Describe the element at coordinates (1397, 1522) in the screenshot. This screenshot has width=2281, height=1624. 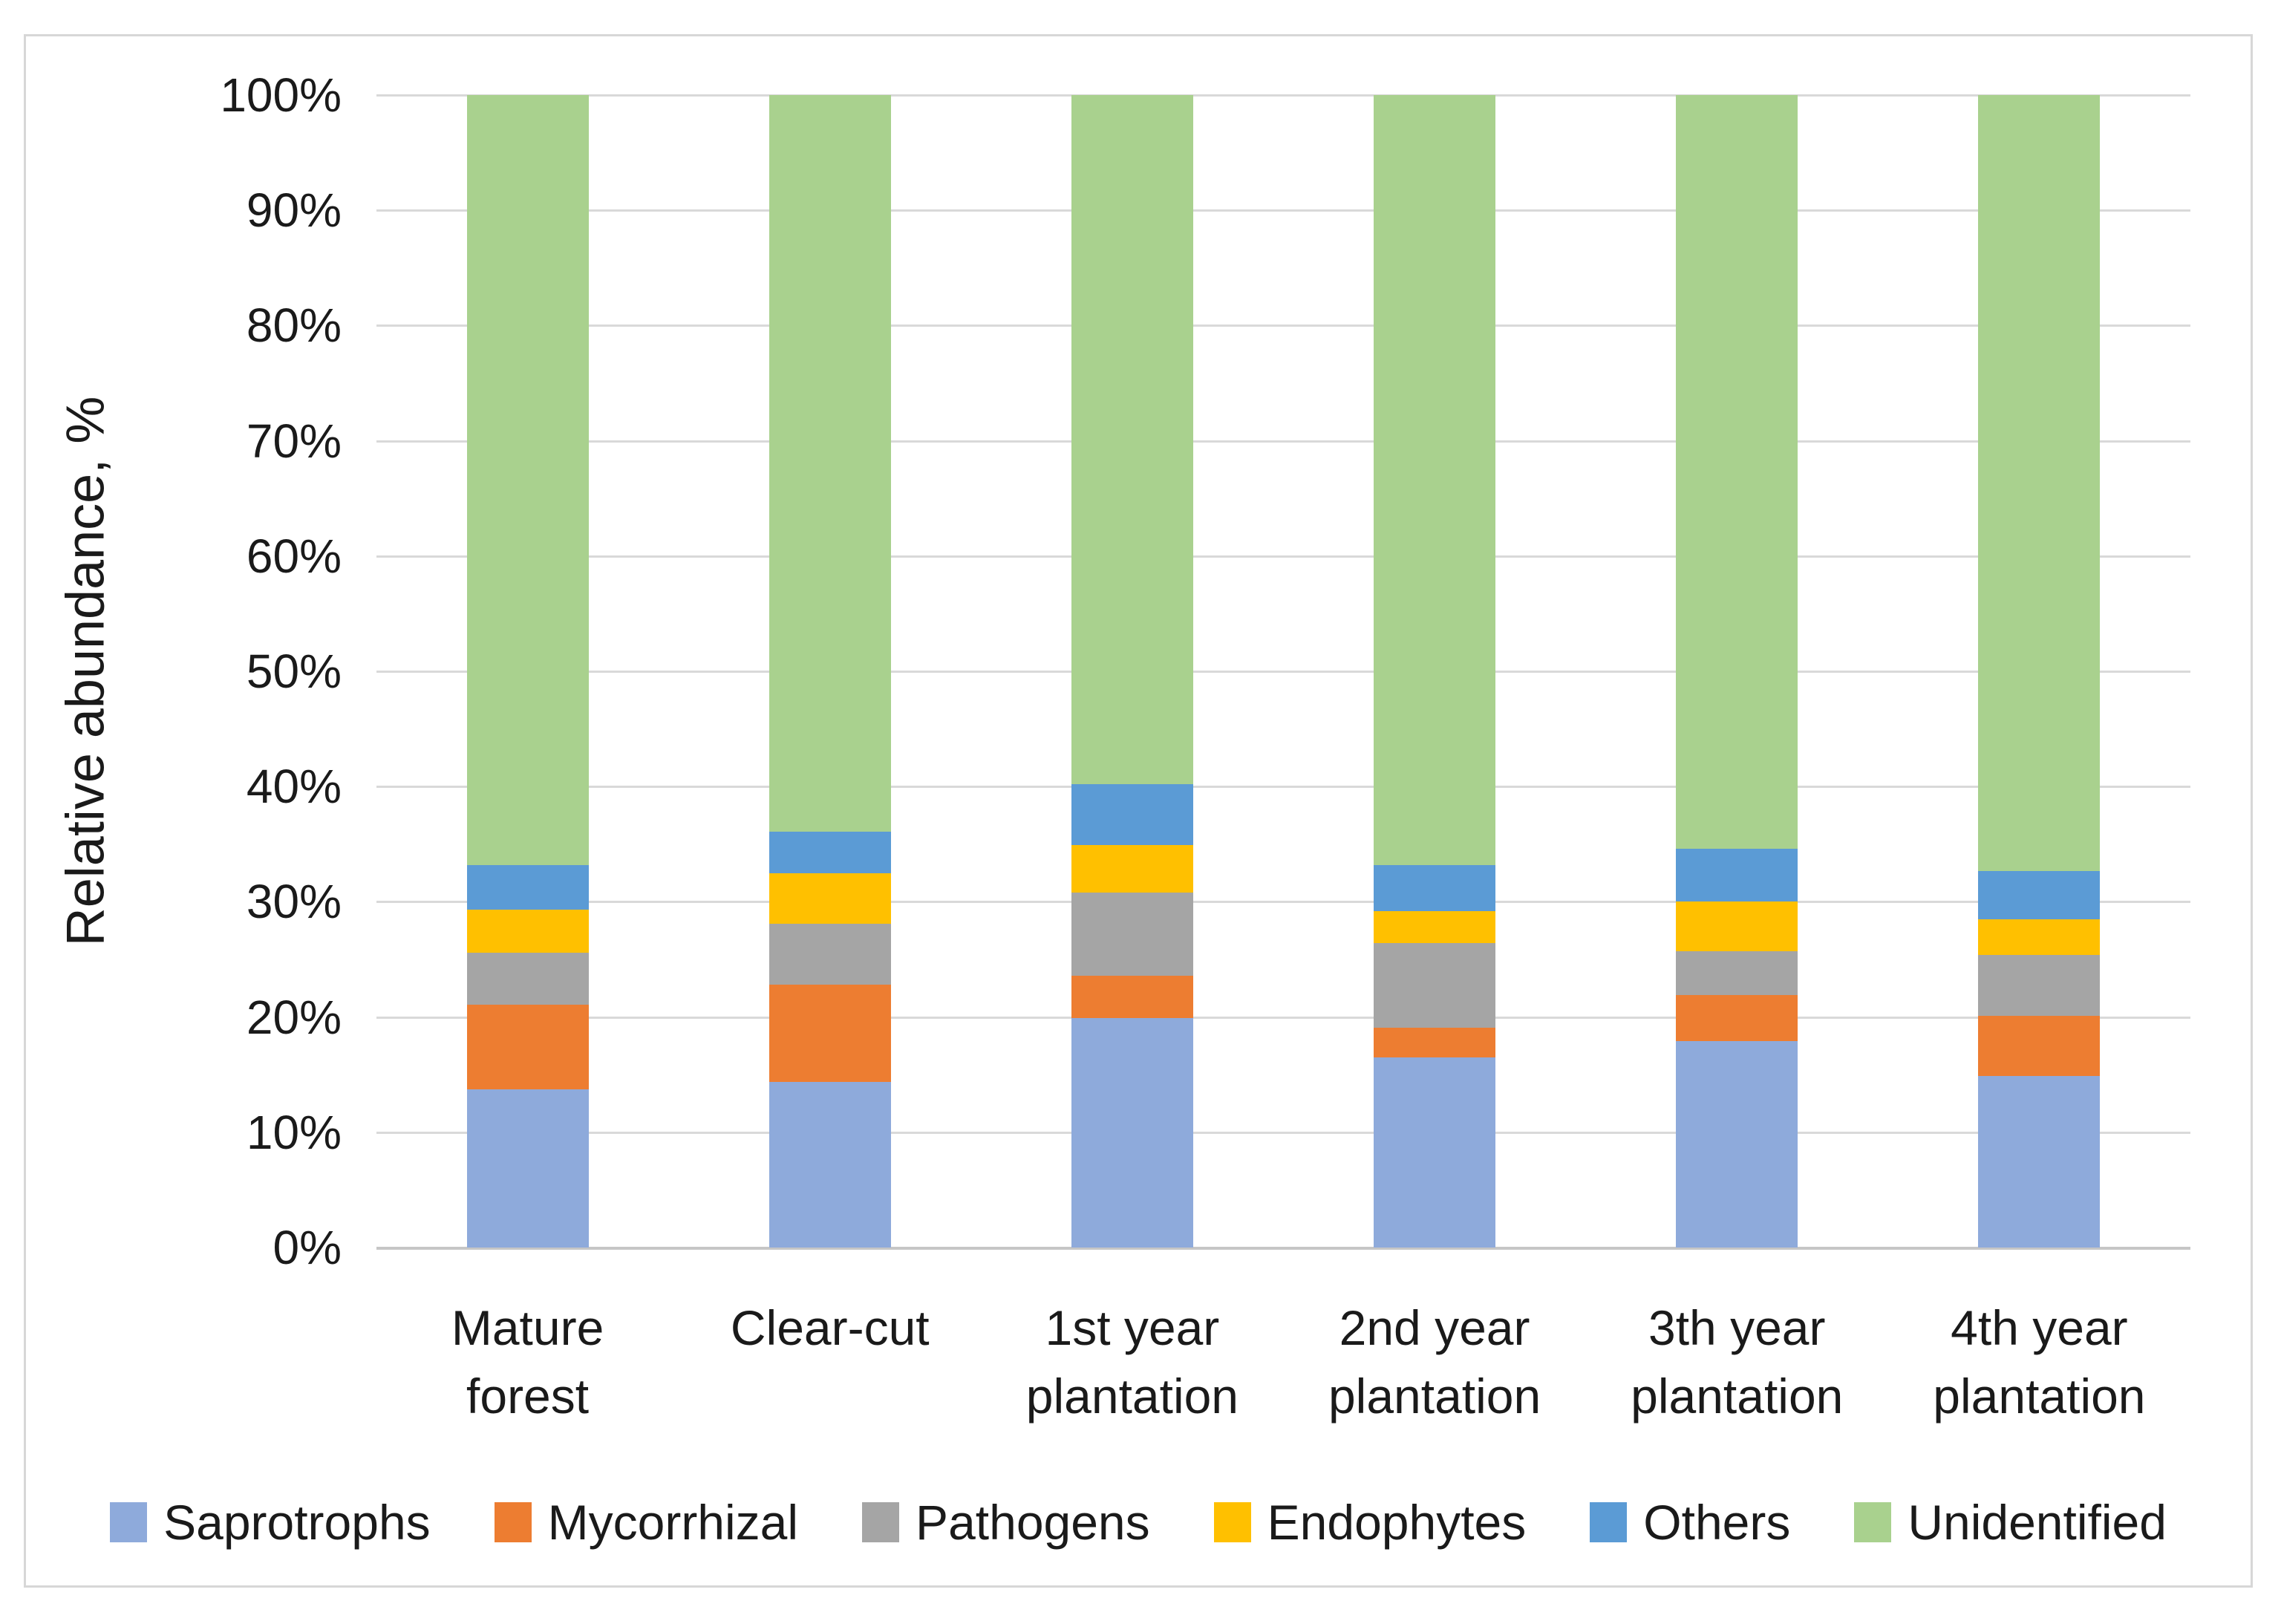
I see `legend-label-endophytes: Endophytes` at that location.